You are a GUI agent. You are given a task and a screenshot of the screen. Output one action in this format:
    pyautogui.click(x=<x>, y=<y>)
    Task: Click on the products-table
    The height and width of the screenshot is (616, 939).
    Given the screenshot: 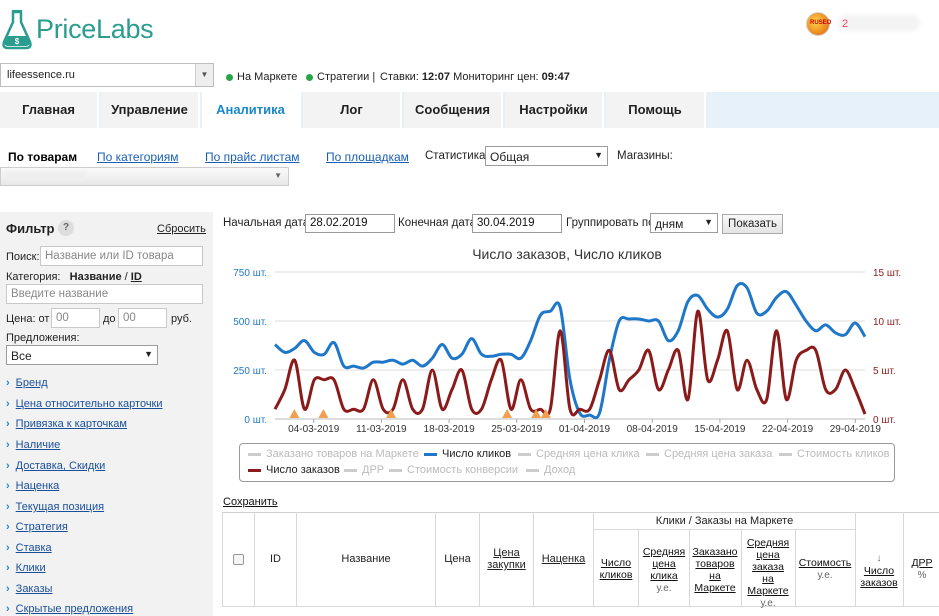 What is the action you would take?
    pyautogui.click(x=580, y=564)
    